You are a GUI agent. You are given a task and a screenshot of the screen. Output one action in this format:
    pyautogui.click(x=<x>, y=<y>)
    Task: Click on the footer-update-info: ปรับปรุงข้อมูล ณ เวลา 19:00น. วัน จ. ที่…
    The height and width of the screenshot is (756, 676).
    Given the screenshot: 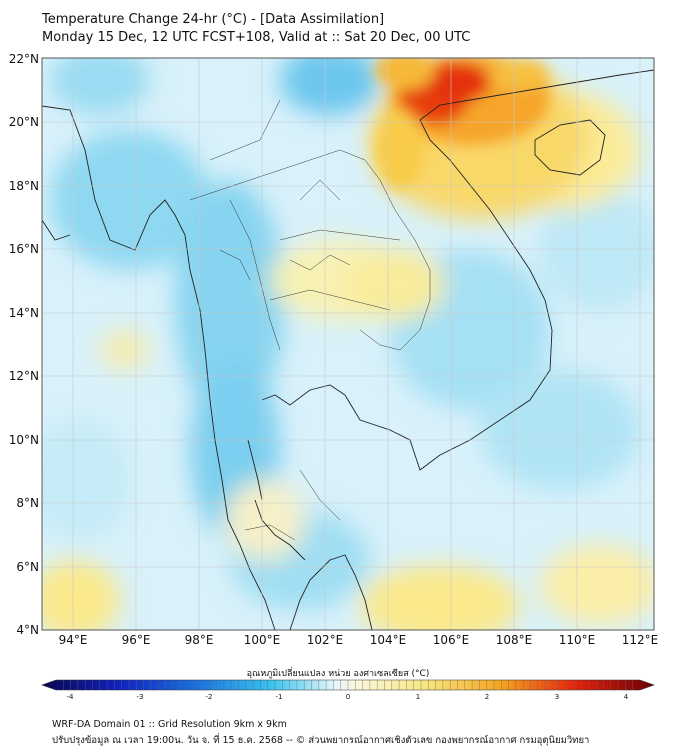 What is the action you would take?
    pyautogui.click(x=321, y=740)
    